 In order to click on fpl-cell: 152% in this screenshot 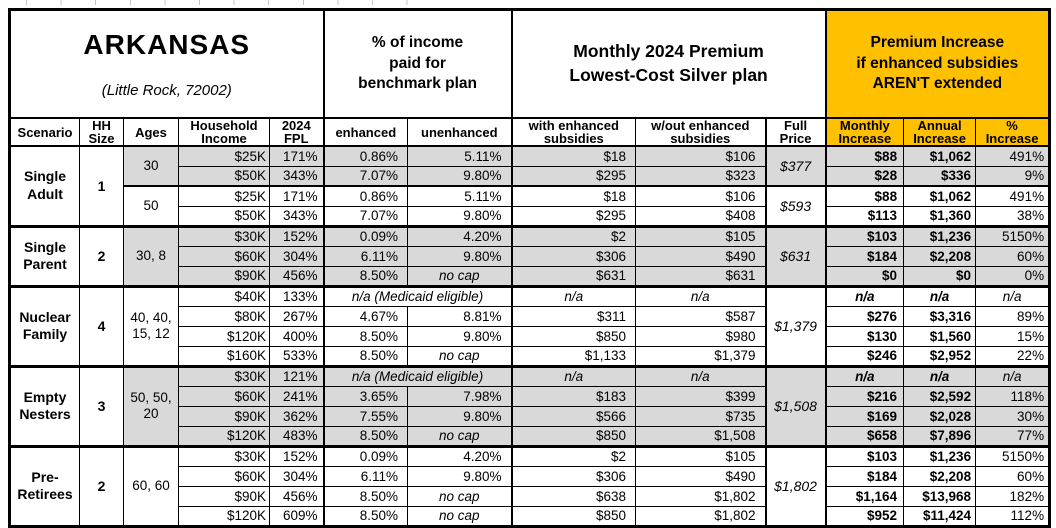, I will do `click(296, 235)`.